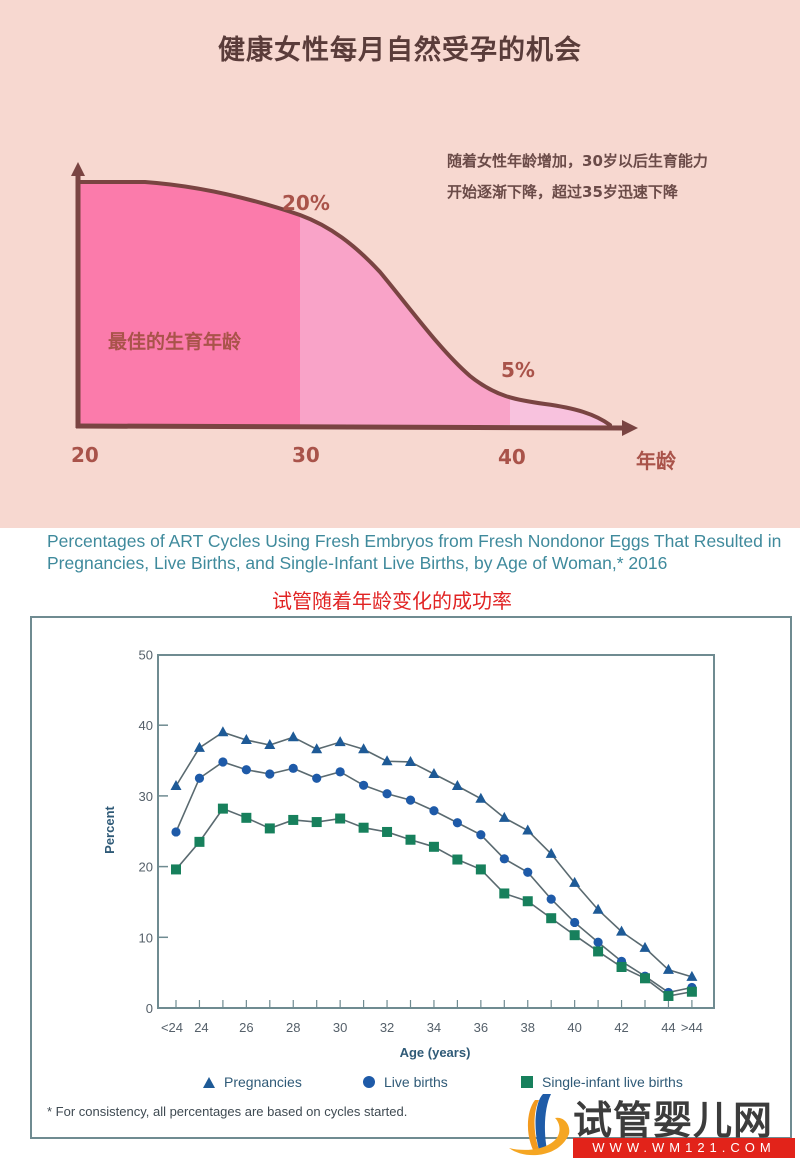  I want to click on x-tick-40: 40, so click(512, 457).